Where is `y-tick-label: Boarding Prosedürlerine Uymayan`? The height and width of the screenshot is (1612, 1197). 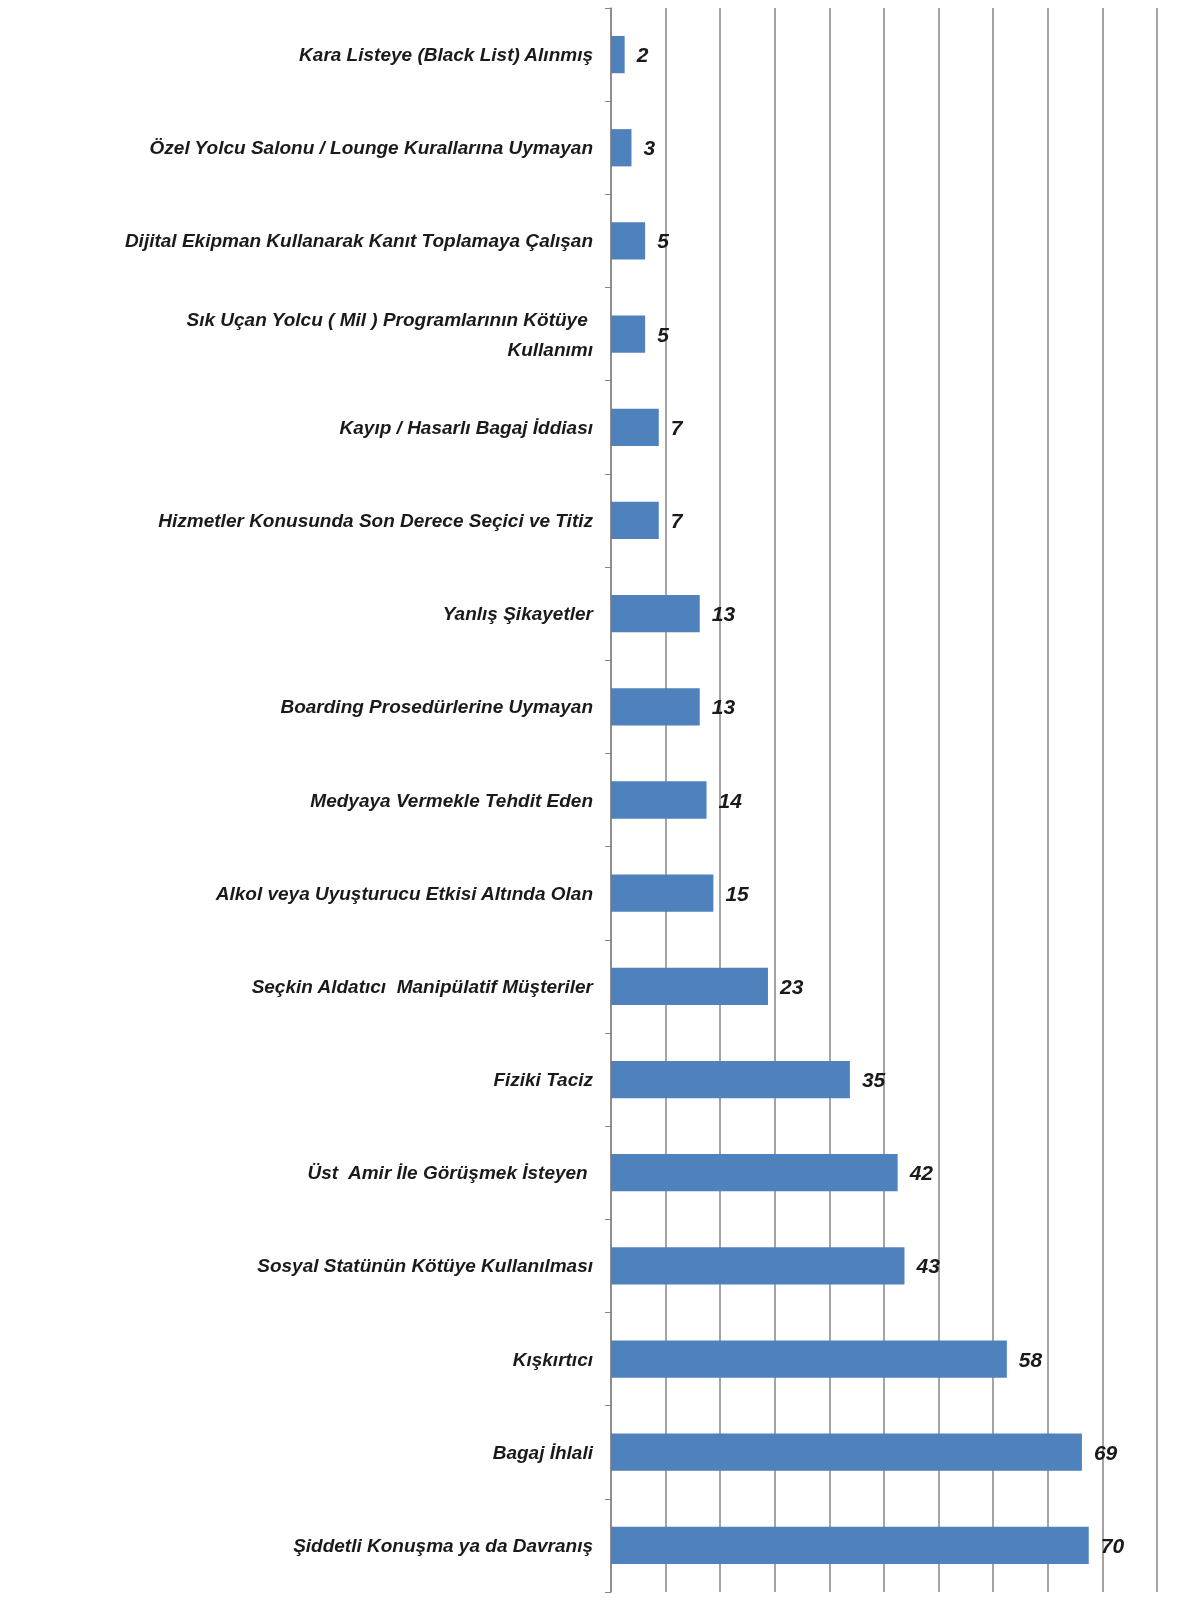
y-tick-label: Boarding Prosedürlerine Uymayan is located at coordinates (436, 707).